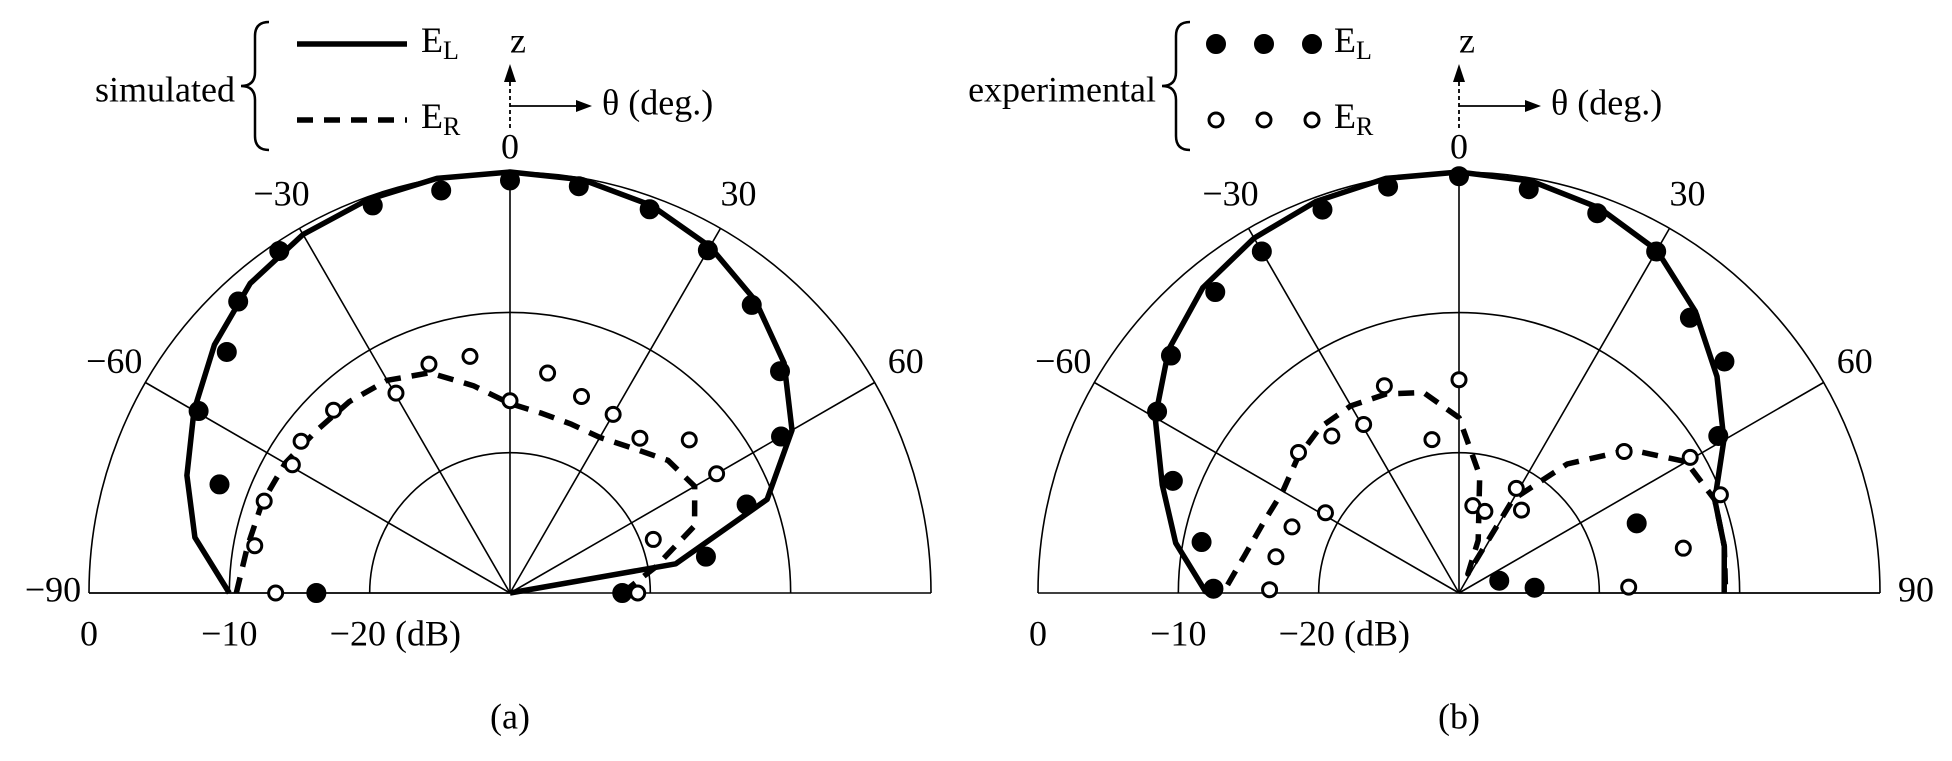 This screenshot has height=761, width=1952. I want to click on legend-label: simulated, so click(165, 89).